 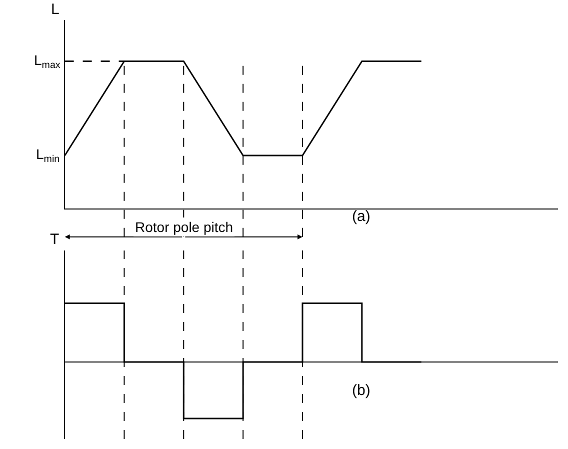 What do you see at coordinates (55, 239) in the screenshot?
I see `y-axis-title: T` at bounding box center [55, 239].